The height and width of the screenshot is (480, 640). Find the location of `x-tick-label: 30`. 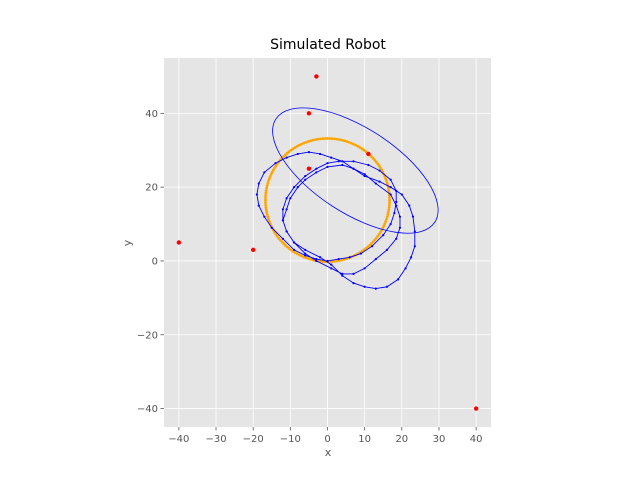

x-tick-label: 30 is located at coordinates (439, 439).